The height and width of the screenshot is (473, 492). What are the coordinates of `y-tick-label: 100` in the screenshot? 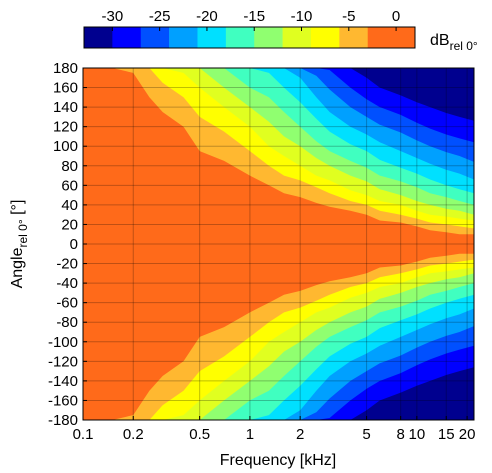 It's located at (65, 146).